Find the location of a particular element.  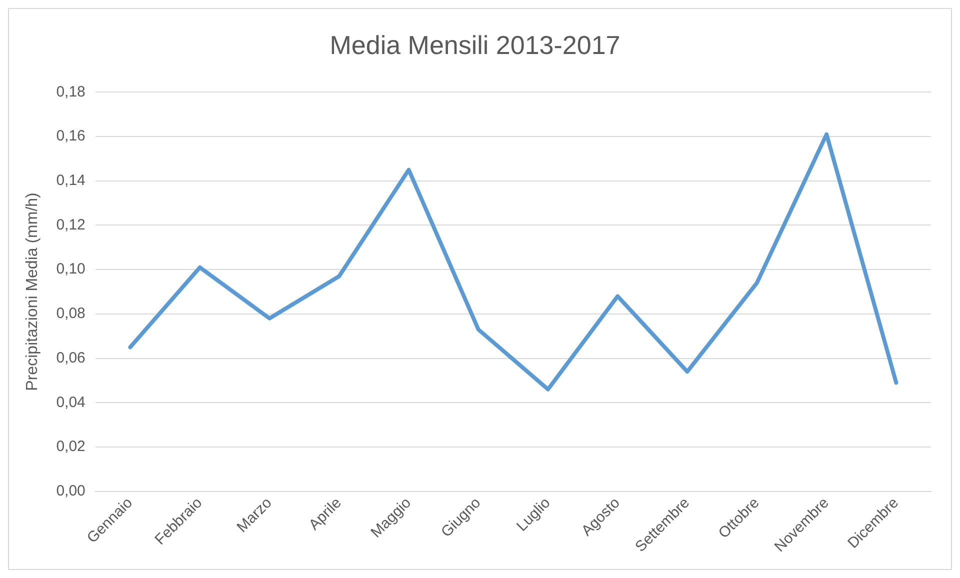

y-tick-label: 0,02 is located at coordinates (71, 447).